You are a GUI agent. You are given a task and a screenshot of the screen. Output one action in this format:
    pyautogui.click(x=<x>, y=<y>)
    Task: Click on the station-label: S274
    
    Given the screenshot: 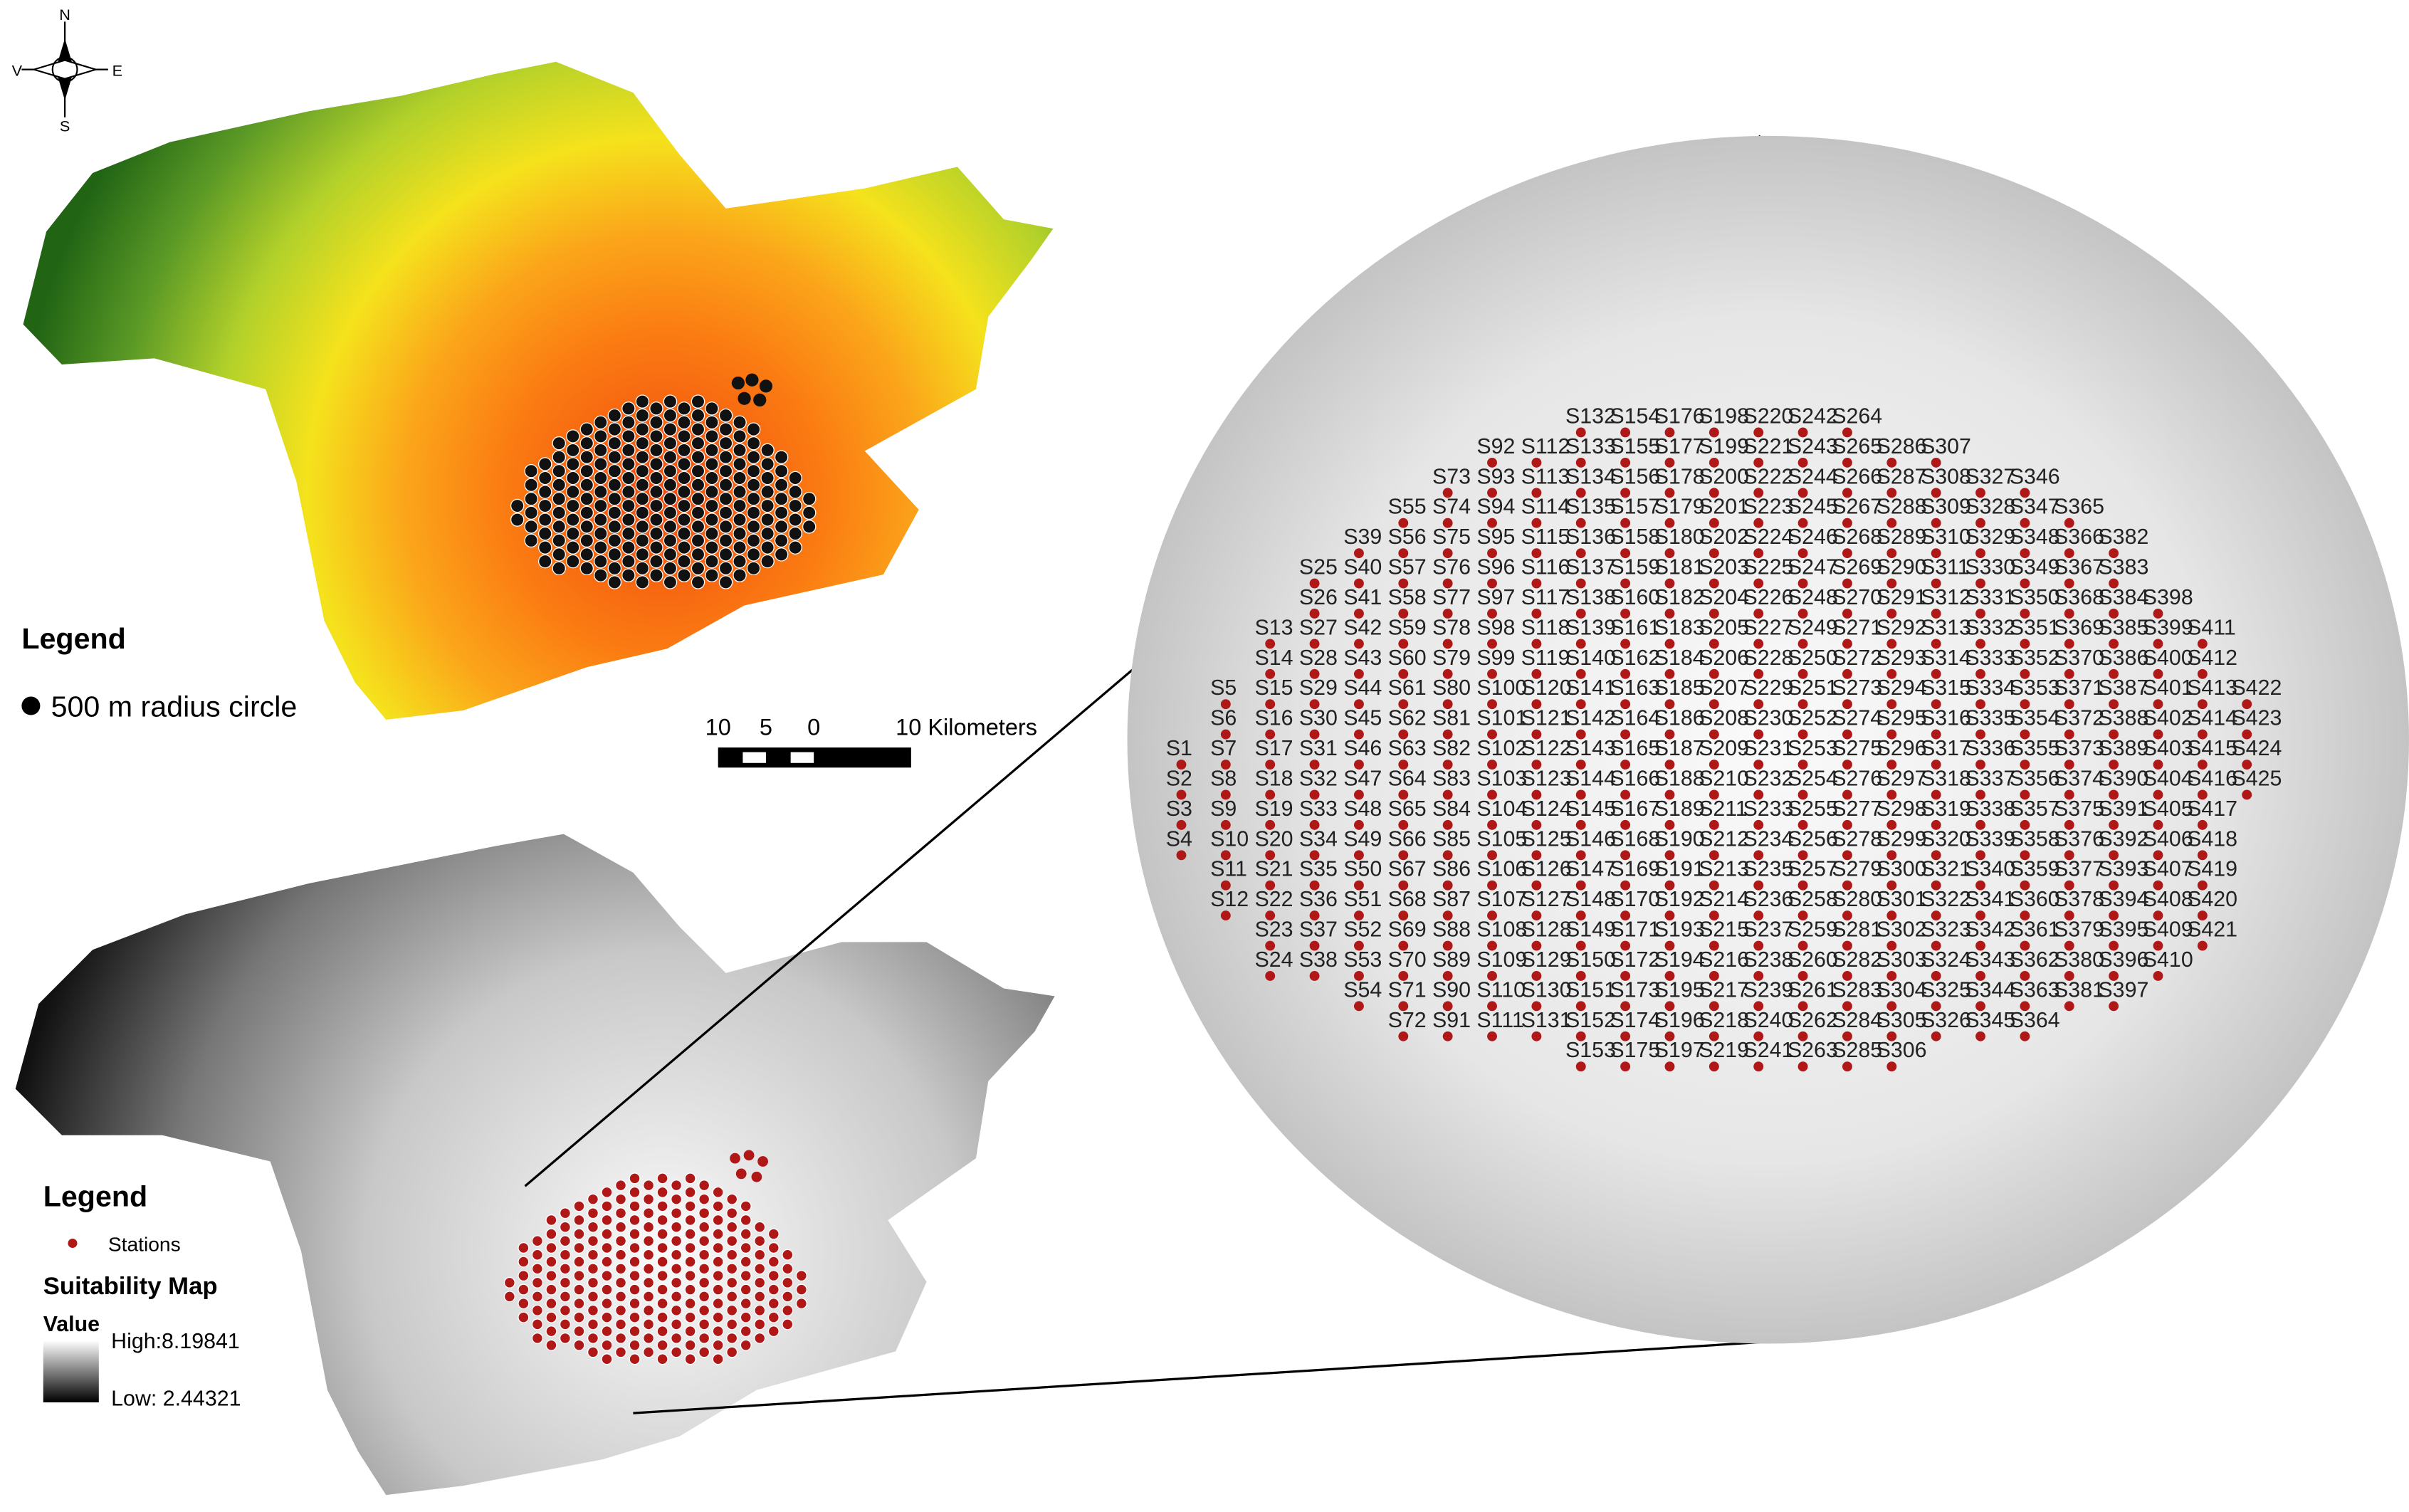 What is the action you would take?
    pyautogui.click(x=1857, y=718)
    